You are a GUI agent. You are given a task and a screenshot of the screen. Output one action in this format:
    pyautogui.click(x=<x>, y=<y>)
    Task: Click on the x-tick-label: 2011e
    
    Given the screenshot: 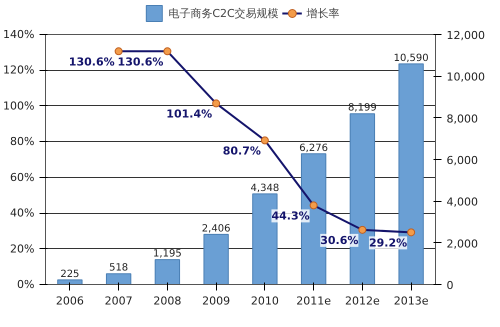 What is the action you would take?
    pyautogui.click(x=314, y=301)
    